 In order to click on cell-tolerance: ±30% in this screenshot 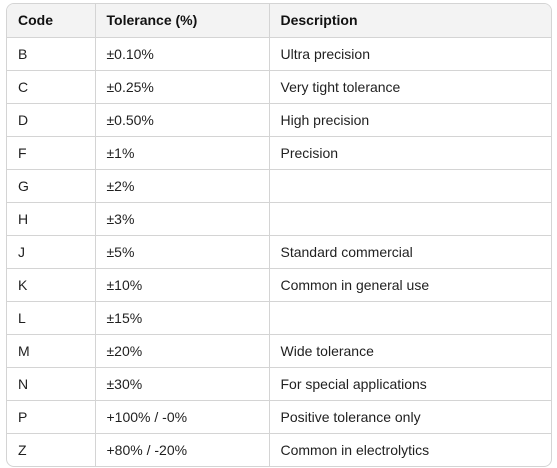, I will do `click(181, 383)`.